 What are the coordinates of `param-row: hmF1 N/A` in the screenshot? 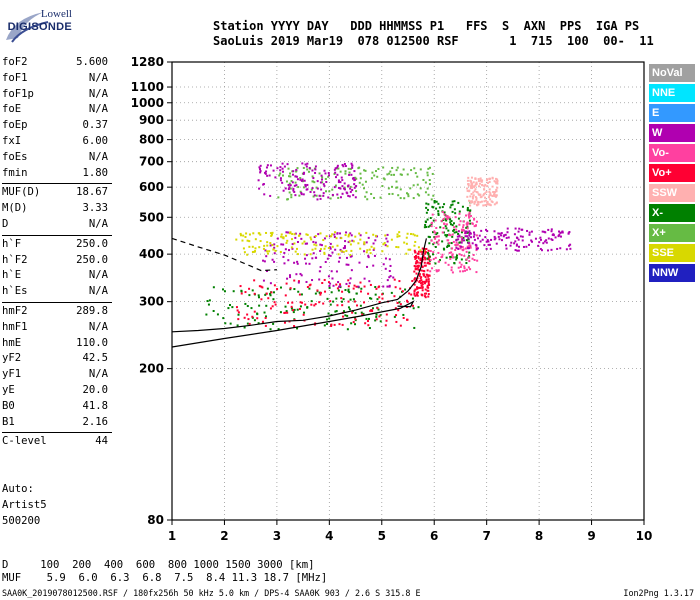 It's located at (55, 328).